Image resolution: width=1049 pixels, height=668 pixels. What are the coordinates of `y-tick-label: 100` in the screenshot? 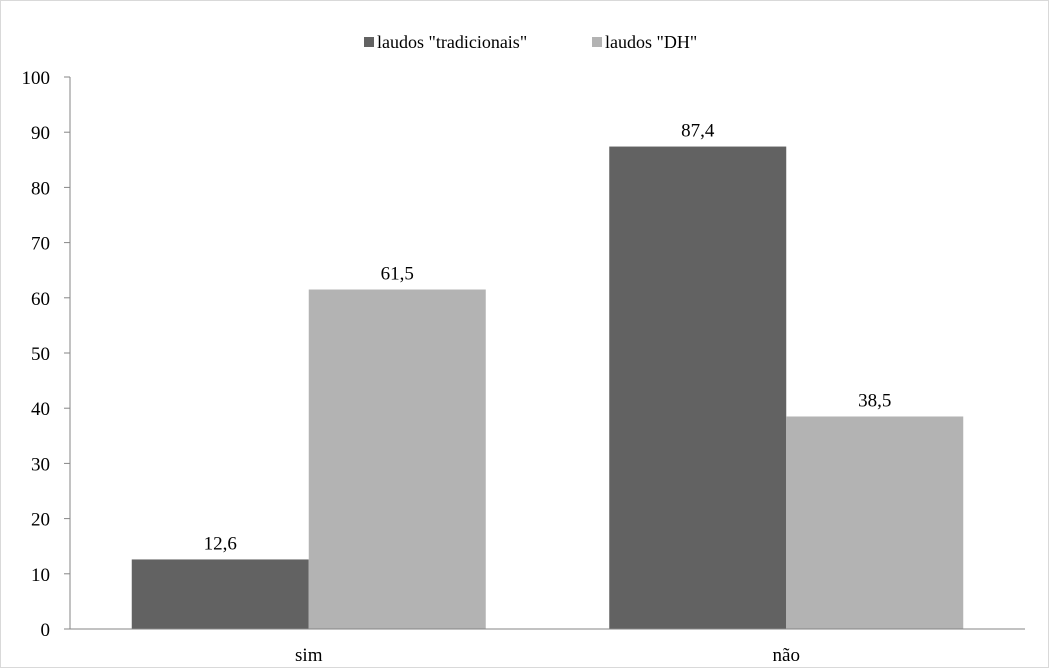 It's located at (36, 78).